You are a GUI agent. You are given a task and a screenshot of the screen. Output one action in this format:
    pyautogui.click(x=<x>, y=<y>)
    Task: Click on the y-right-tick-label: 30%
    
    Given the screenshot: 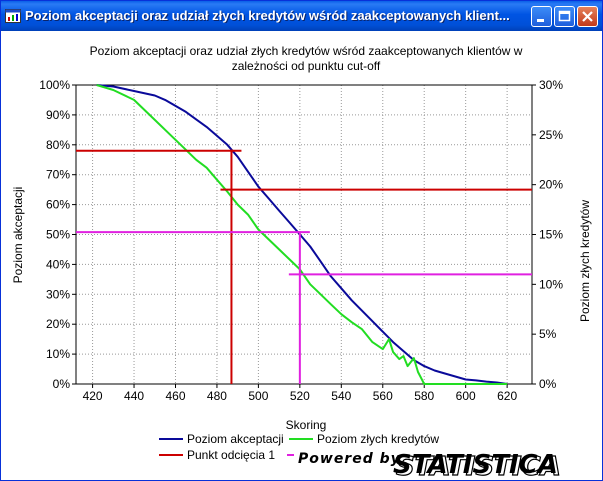 What is the action you would take?
    pyautogui.click(x=551, y=85)
    